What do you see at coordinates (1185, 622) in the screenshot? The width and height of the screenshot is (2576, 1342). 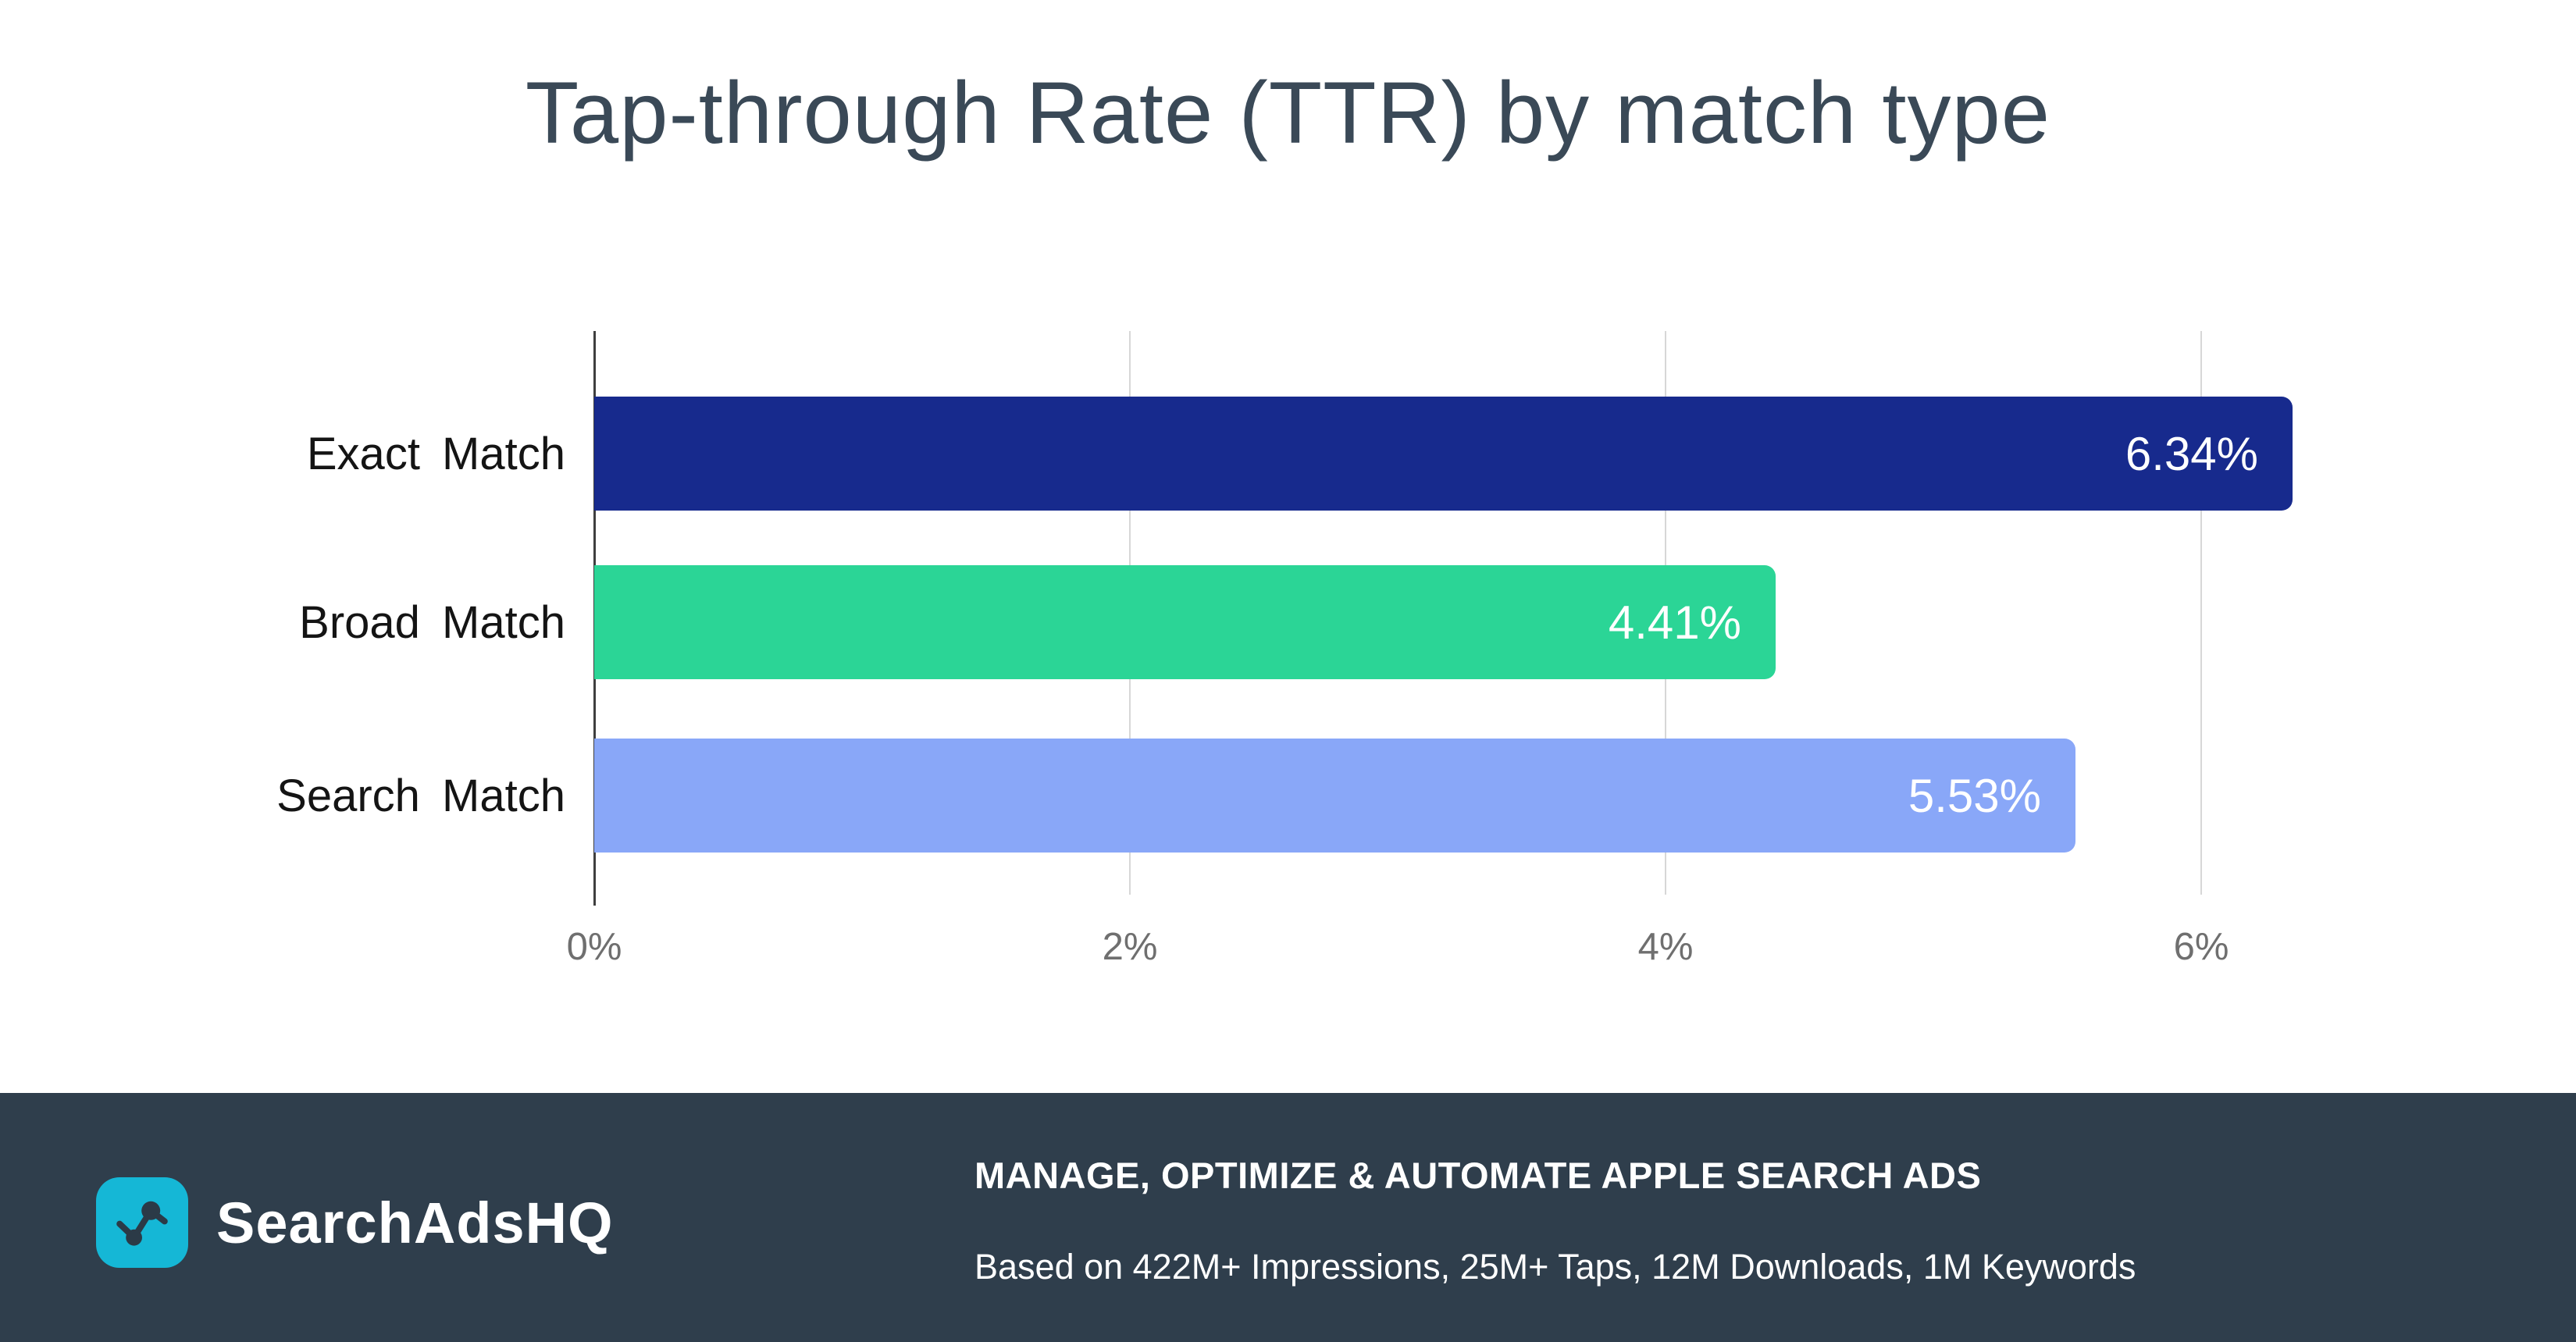 I see `bar-broad-match: 4.41%` at bounding box center [1185, 622].